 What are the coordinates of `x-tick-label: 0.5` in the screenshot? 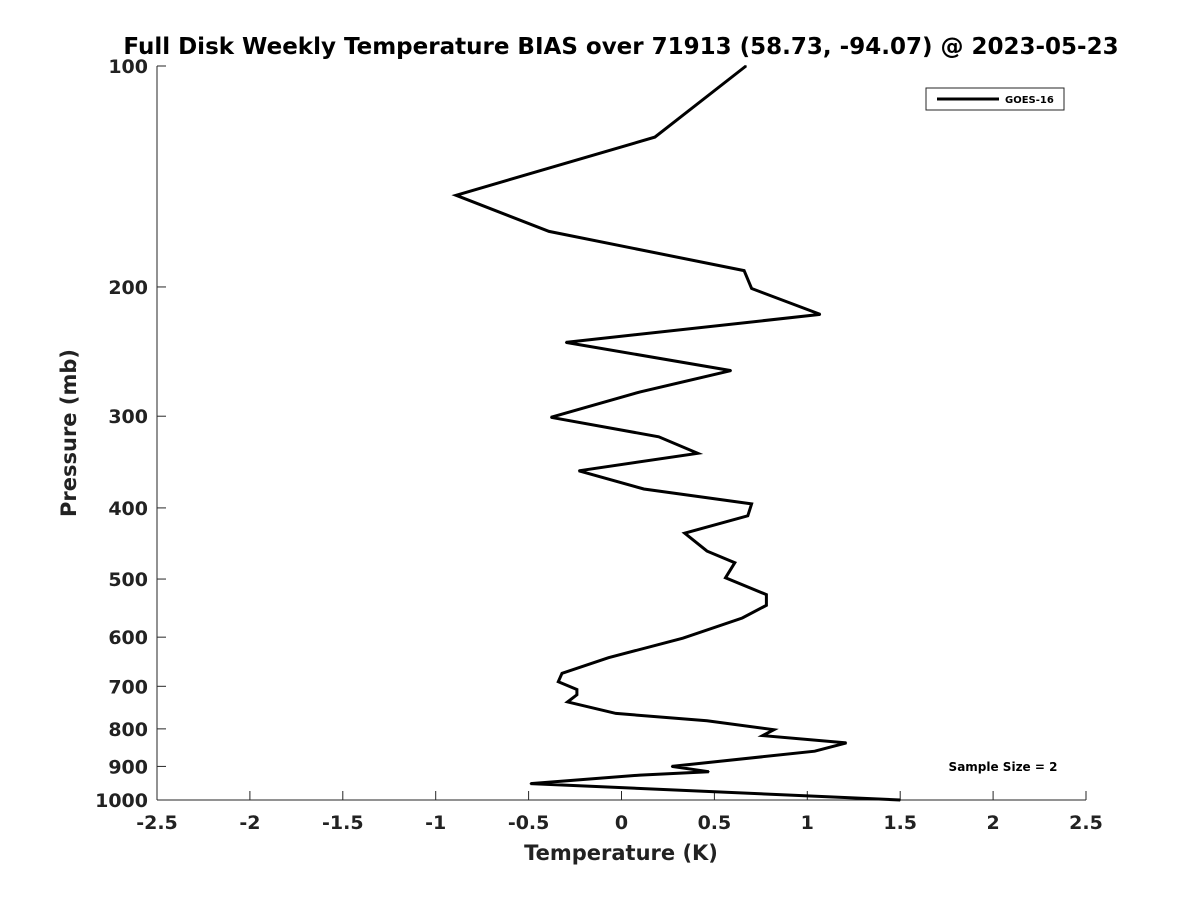 It's located at (715, 823).